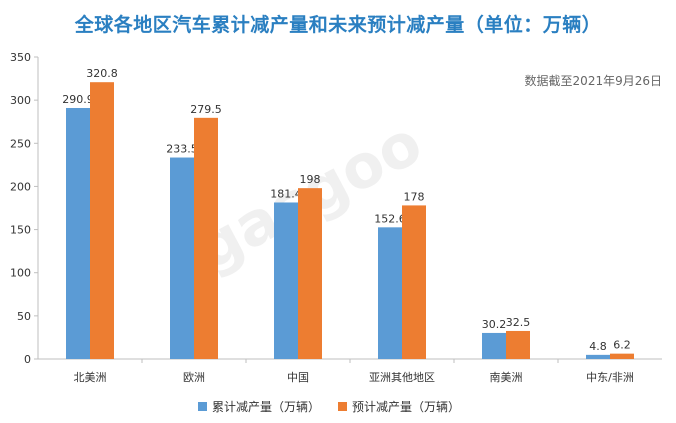  Describe the element at coordinates (494, 324) in the screenshot. I see `data-label-cumulative: 30.2` at that location.